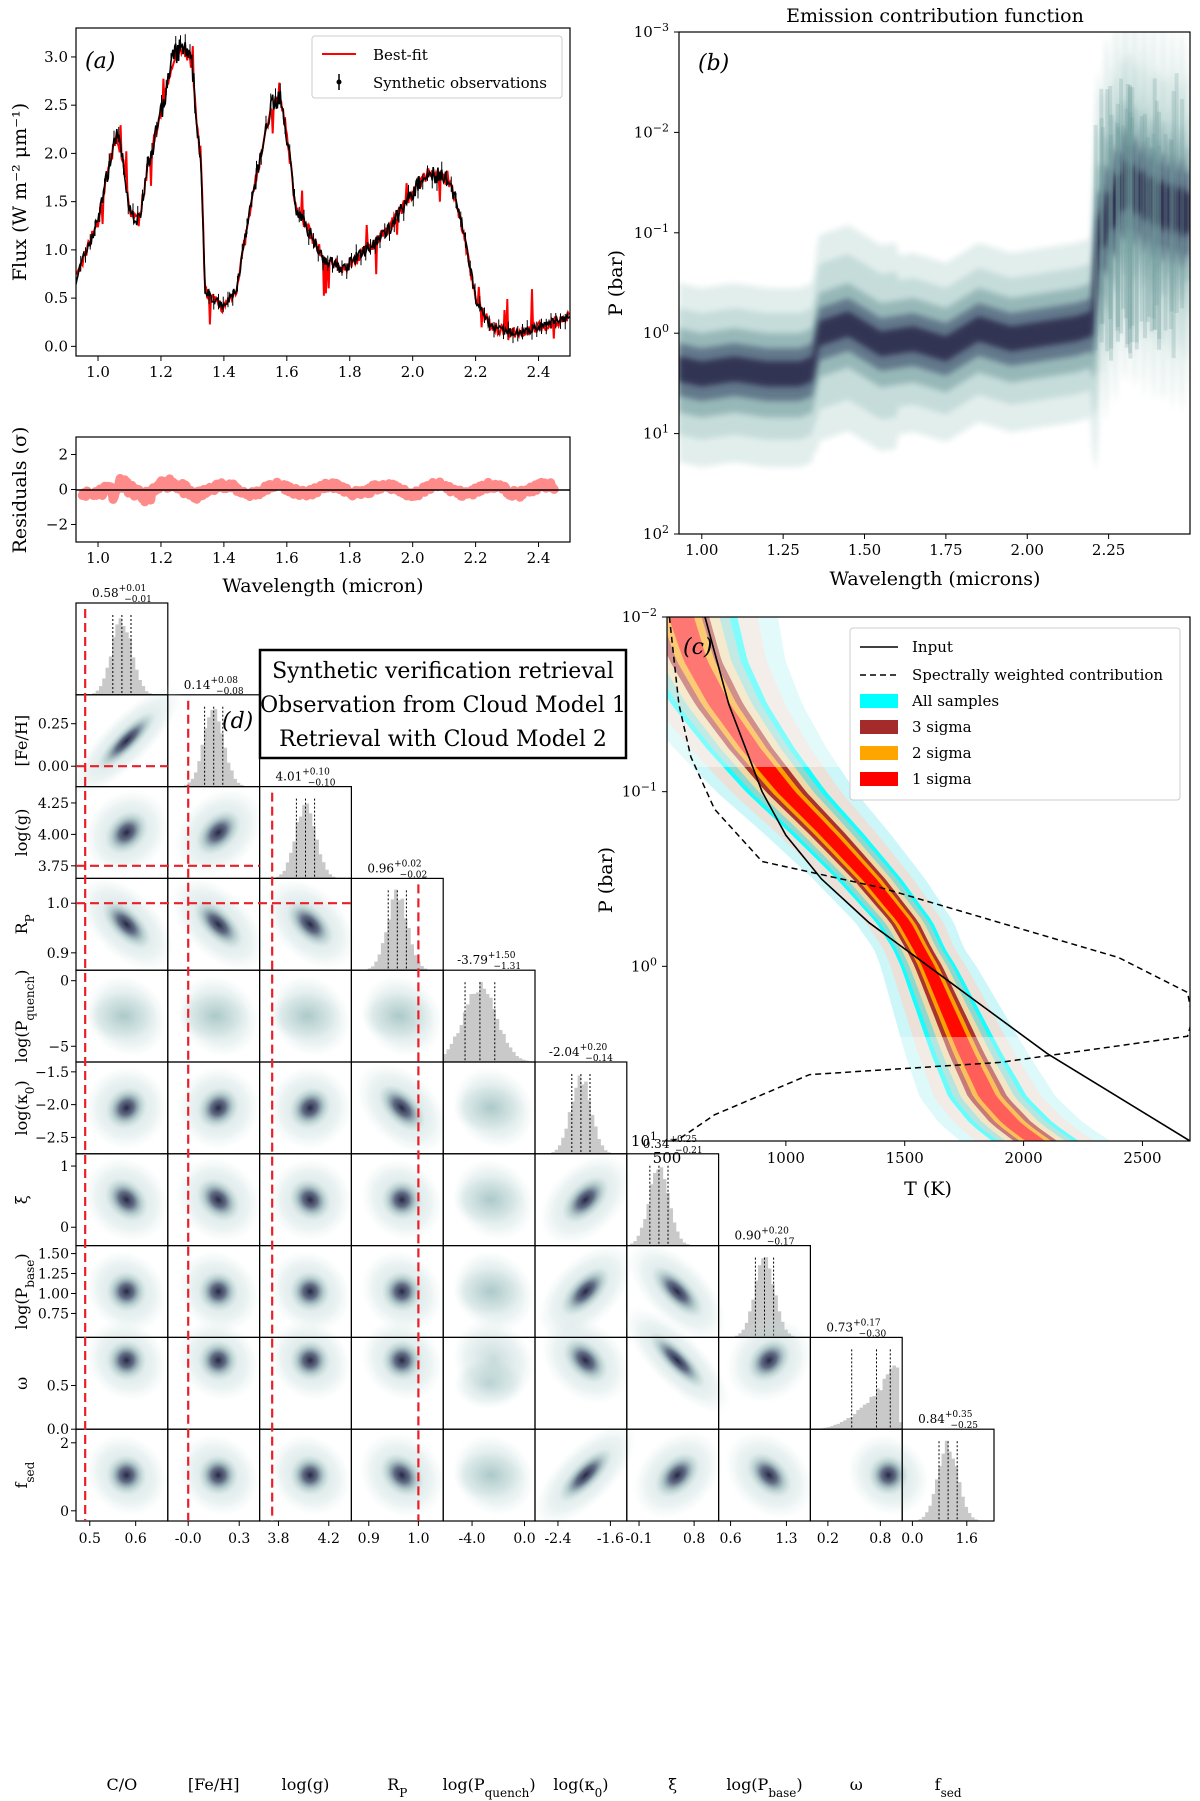 Image resolution: width=1200 pixels, height=1801 pixels. What do you see at coordinates (942, 753) in the screenshot?
I see `legend-2sigma: 2 sigma` at bounding box center [942, 753].